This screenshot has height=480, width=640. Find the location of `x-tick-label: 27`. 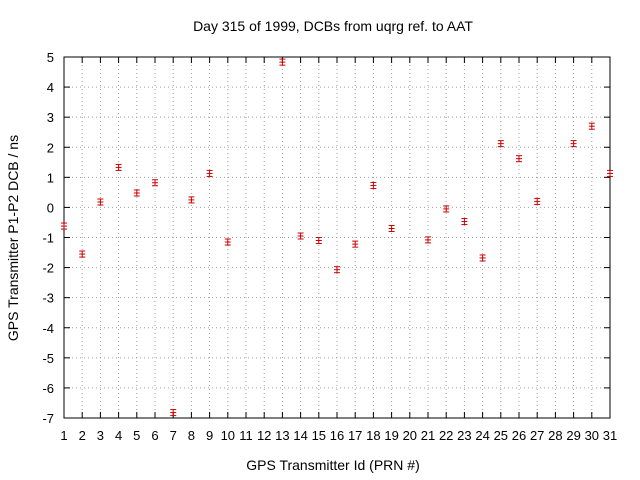

x-tick-label: 27 is located at coordinates (537, 435).